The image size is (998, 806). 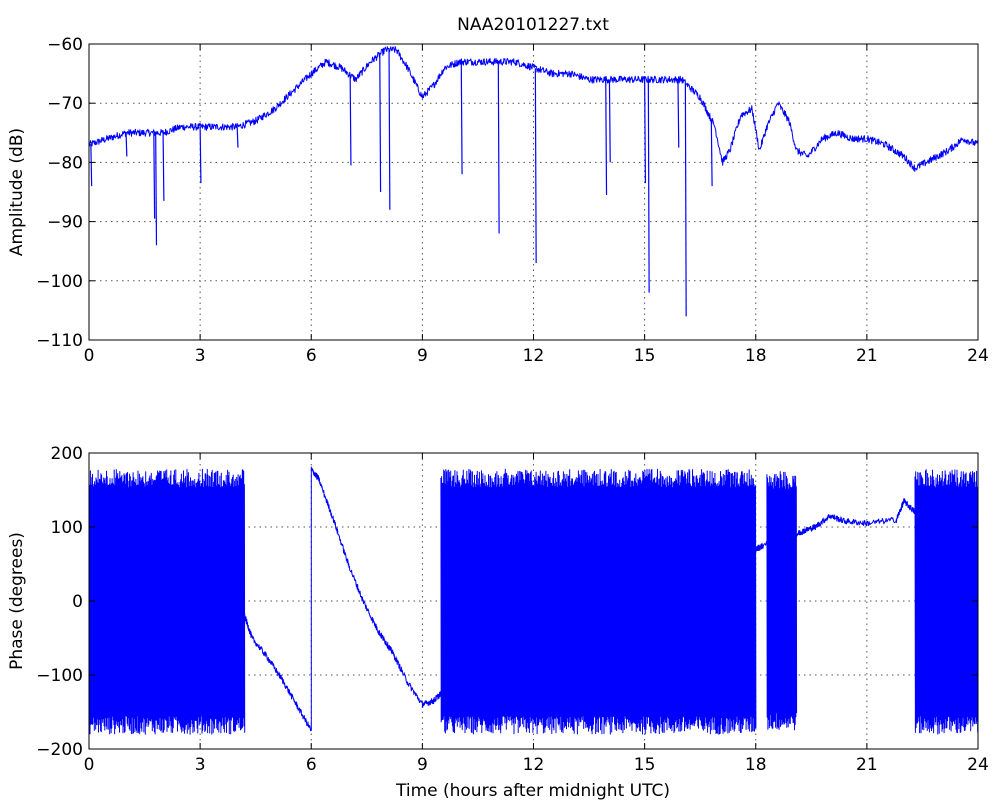 I want to click on y-tick-label: 100, so click(x=67, y=528).